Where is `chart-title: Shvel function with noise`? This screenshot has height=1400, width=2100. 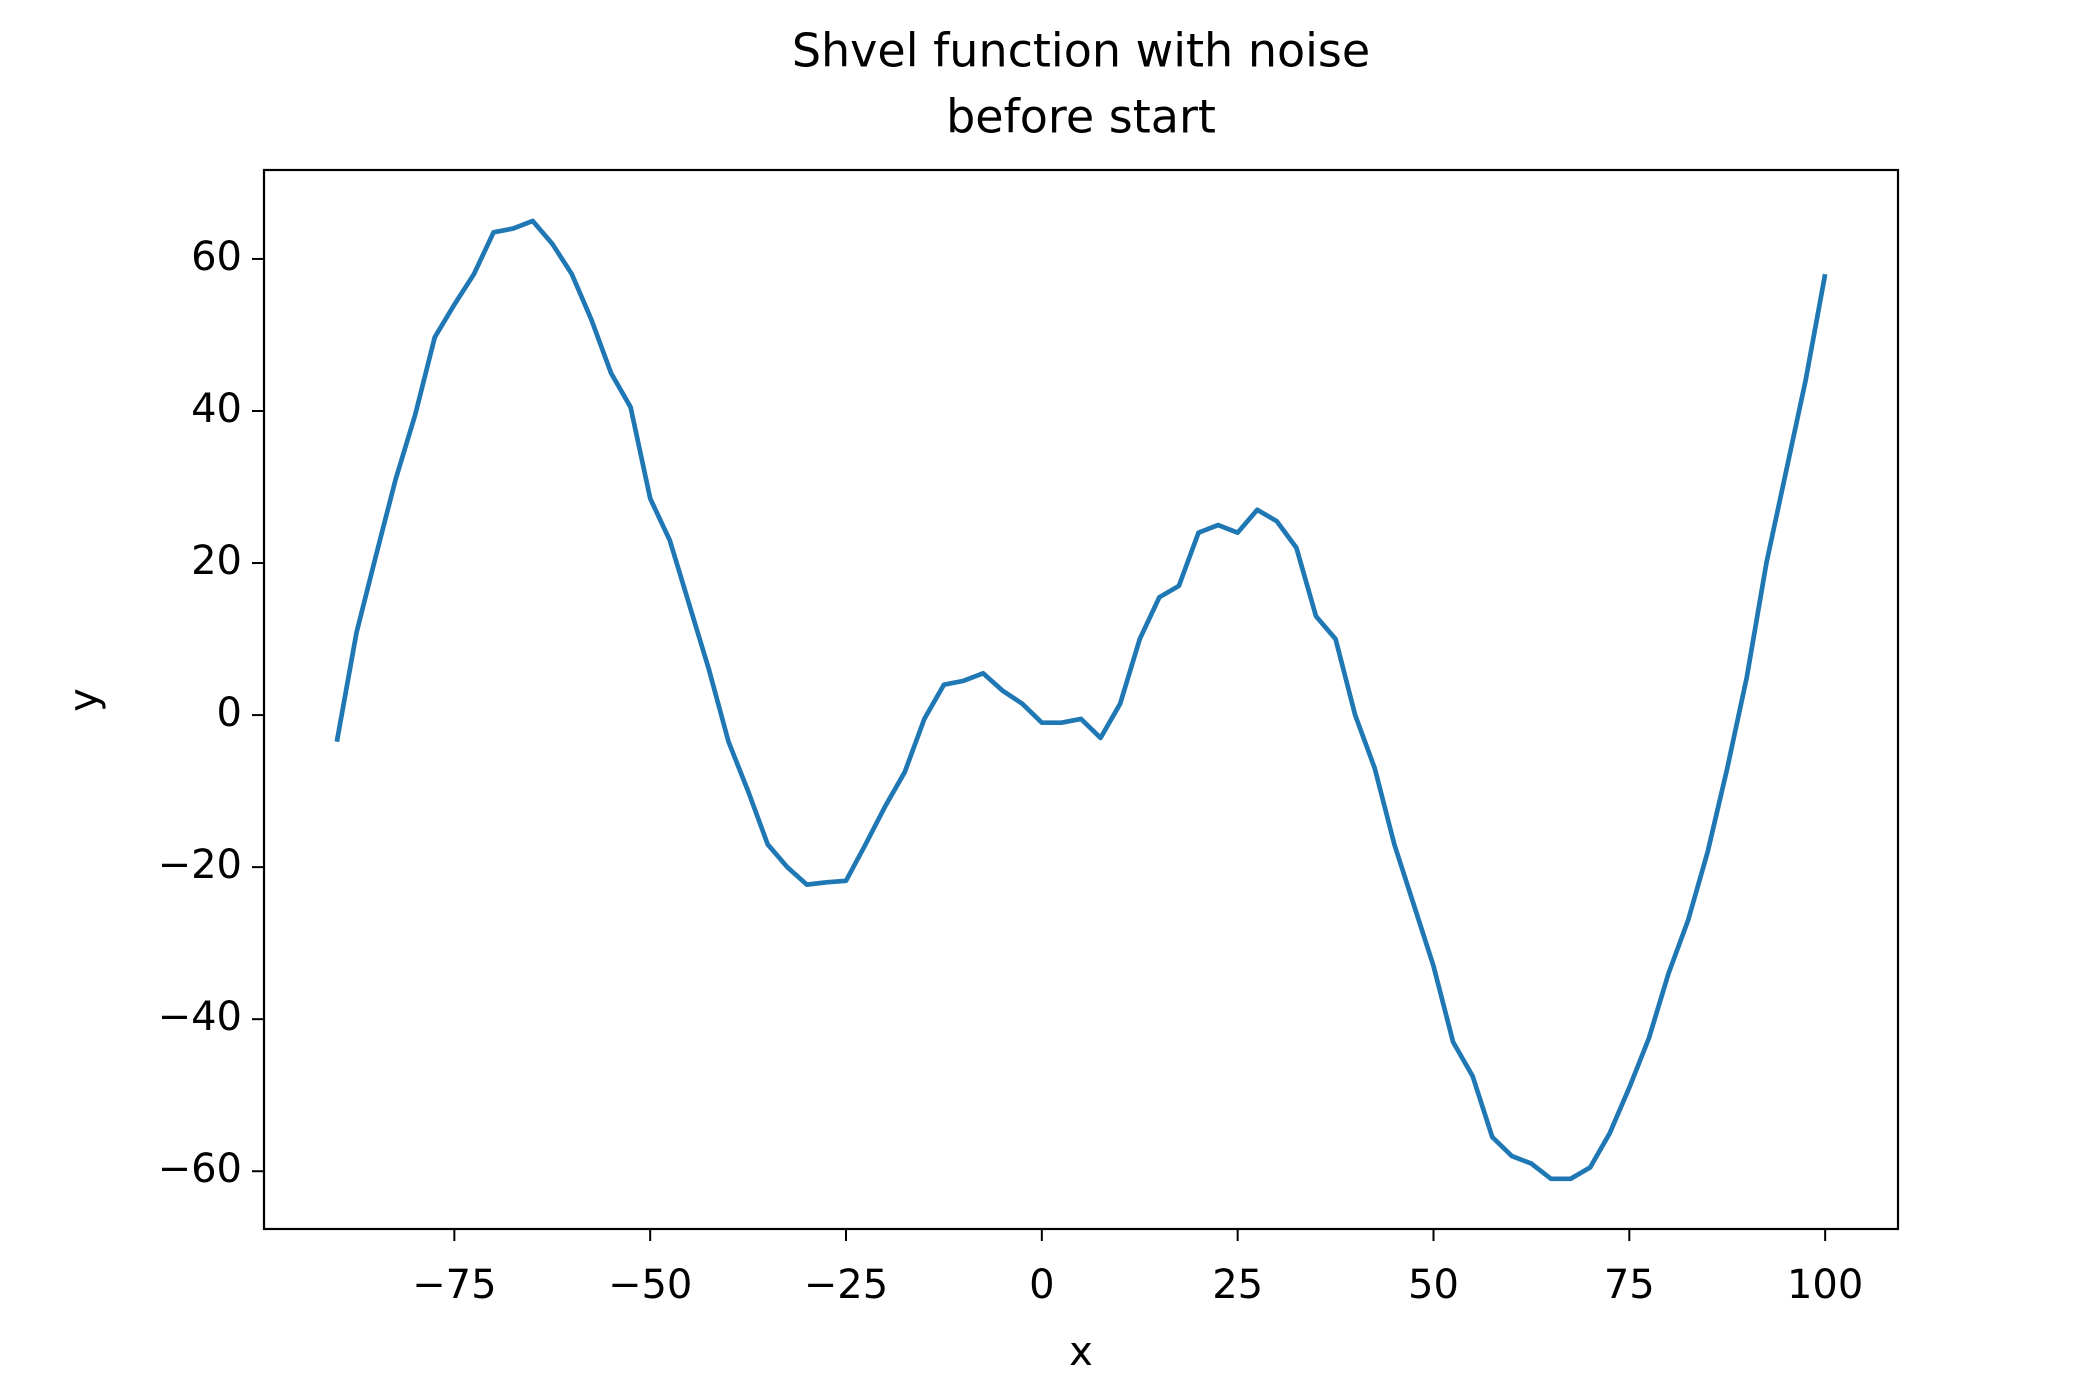
chart-title: Shvel function with noise is located at coordinates (1081, 51).